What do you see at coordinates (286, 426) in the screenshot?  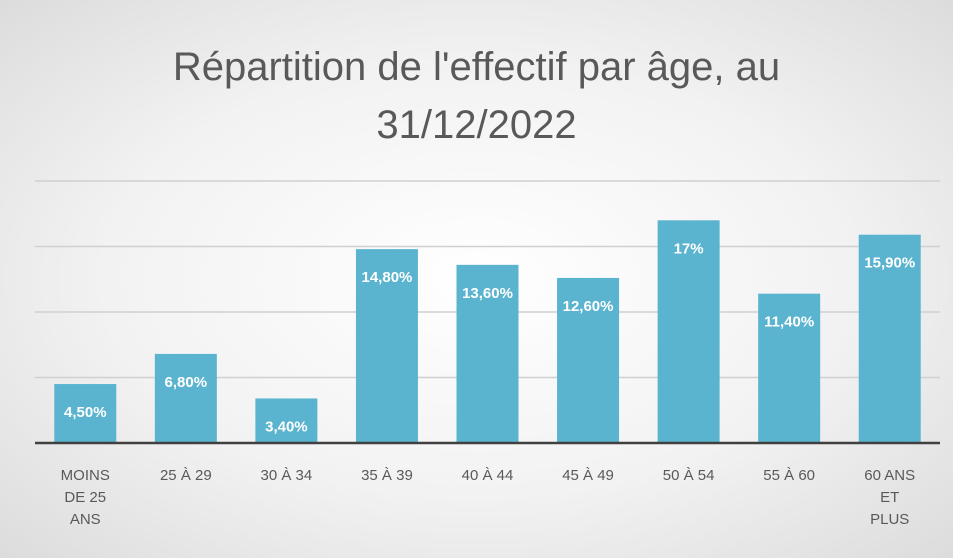 I see `value-label: 3,40%` at bounding box center [286, 426].